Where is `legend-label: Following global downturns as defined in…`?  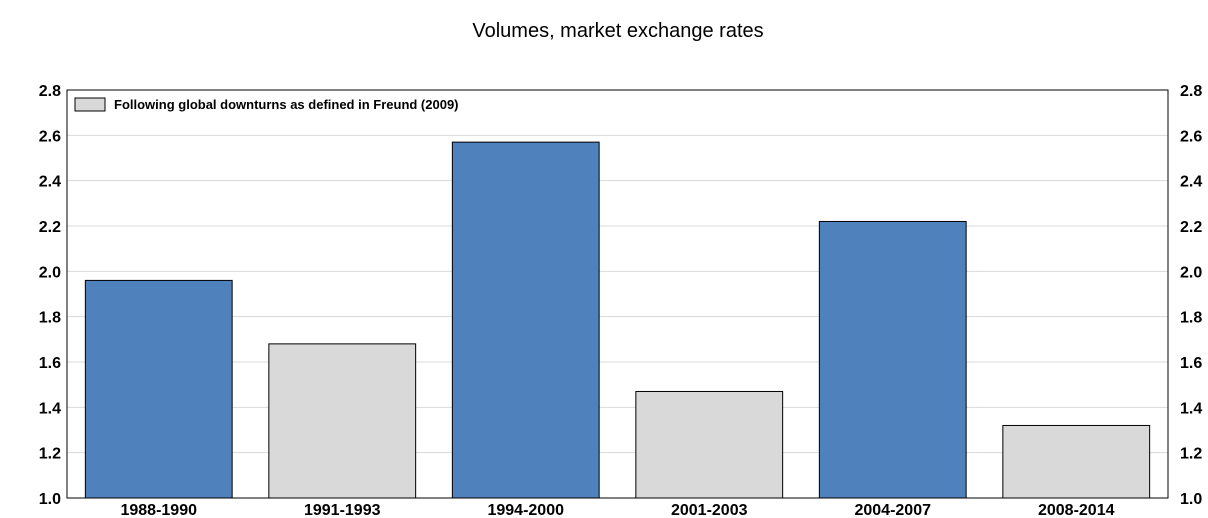 legend-label: Following global downturns as defined in… is located at coordinates (286, 104).